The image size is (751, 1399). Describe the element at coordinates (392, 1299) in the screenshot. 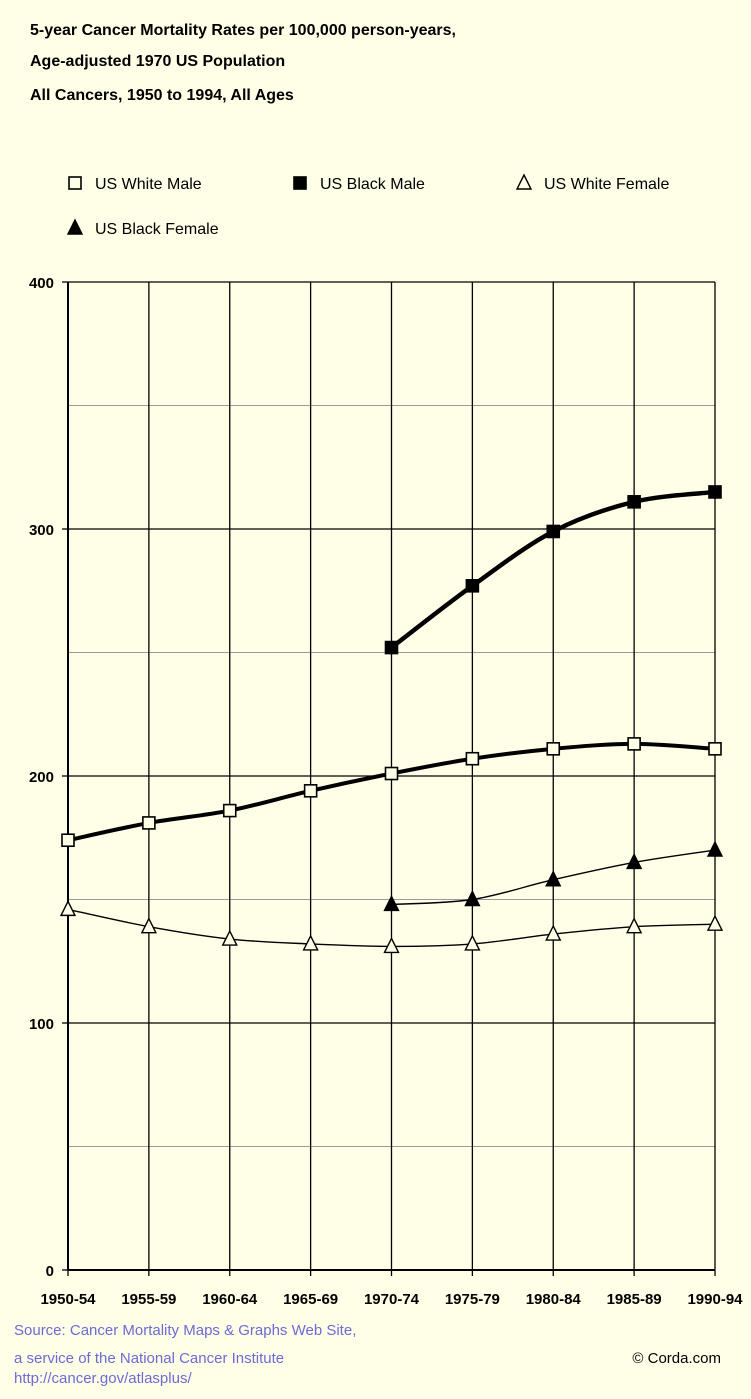

I see `x-tick-label: 1970-74` at that location.